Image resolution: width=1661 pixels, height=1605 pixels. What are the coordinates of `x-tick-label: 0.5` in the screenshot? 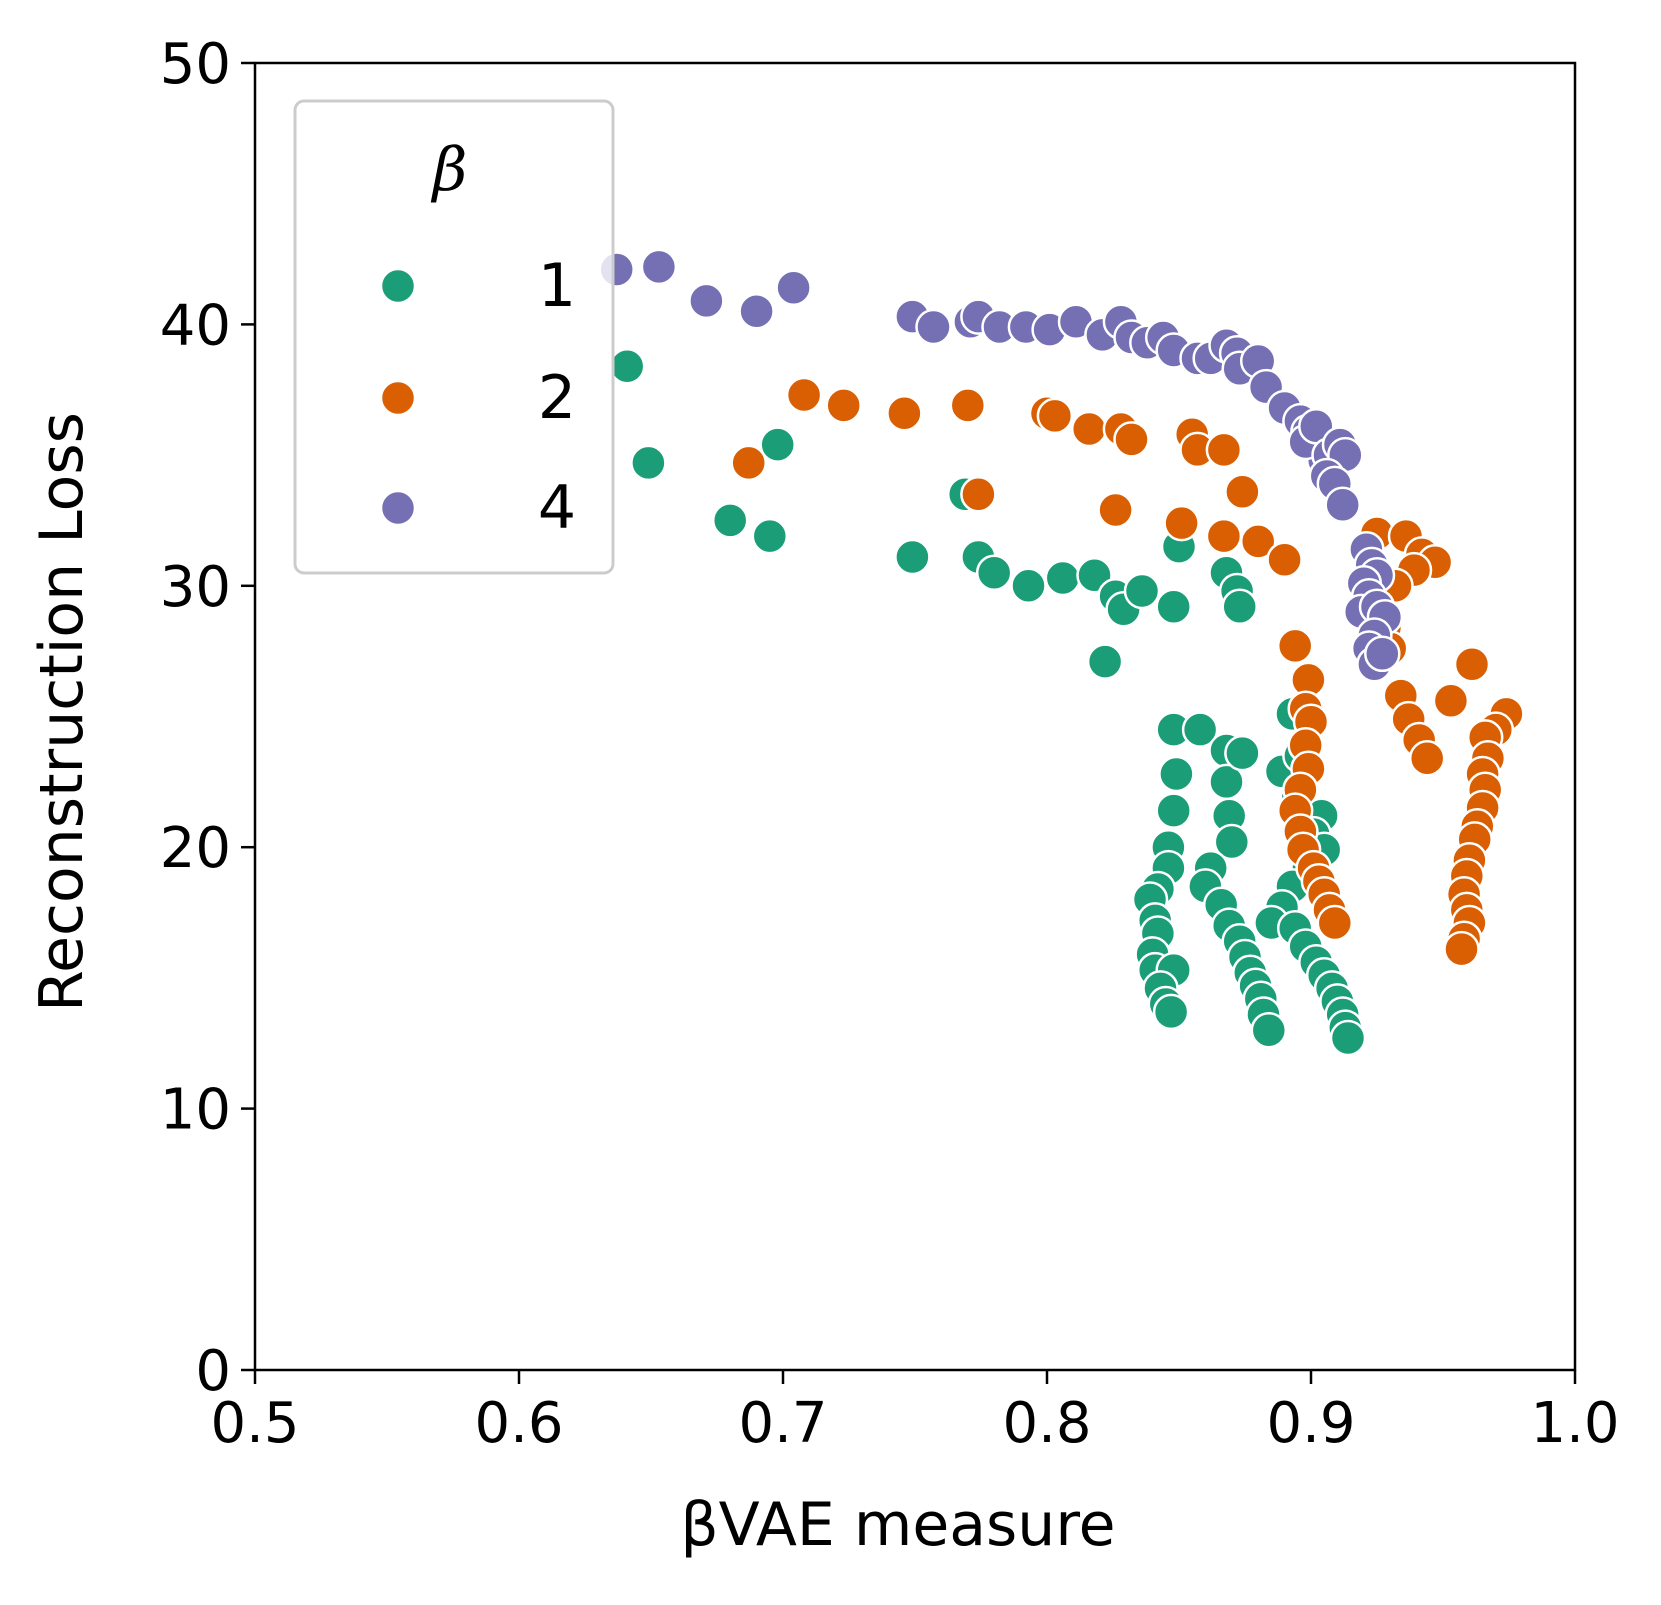 It's located at (254, 1423).